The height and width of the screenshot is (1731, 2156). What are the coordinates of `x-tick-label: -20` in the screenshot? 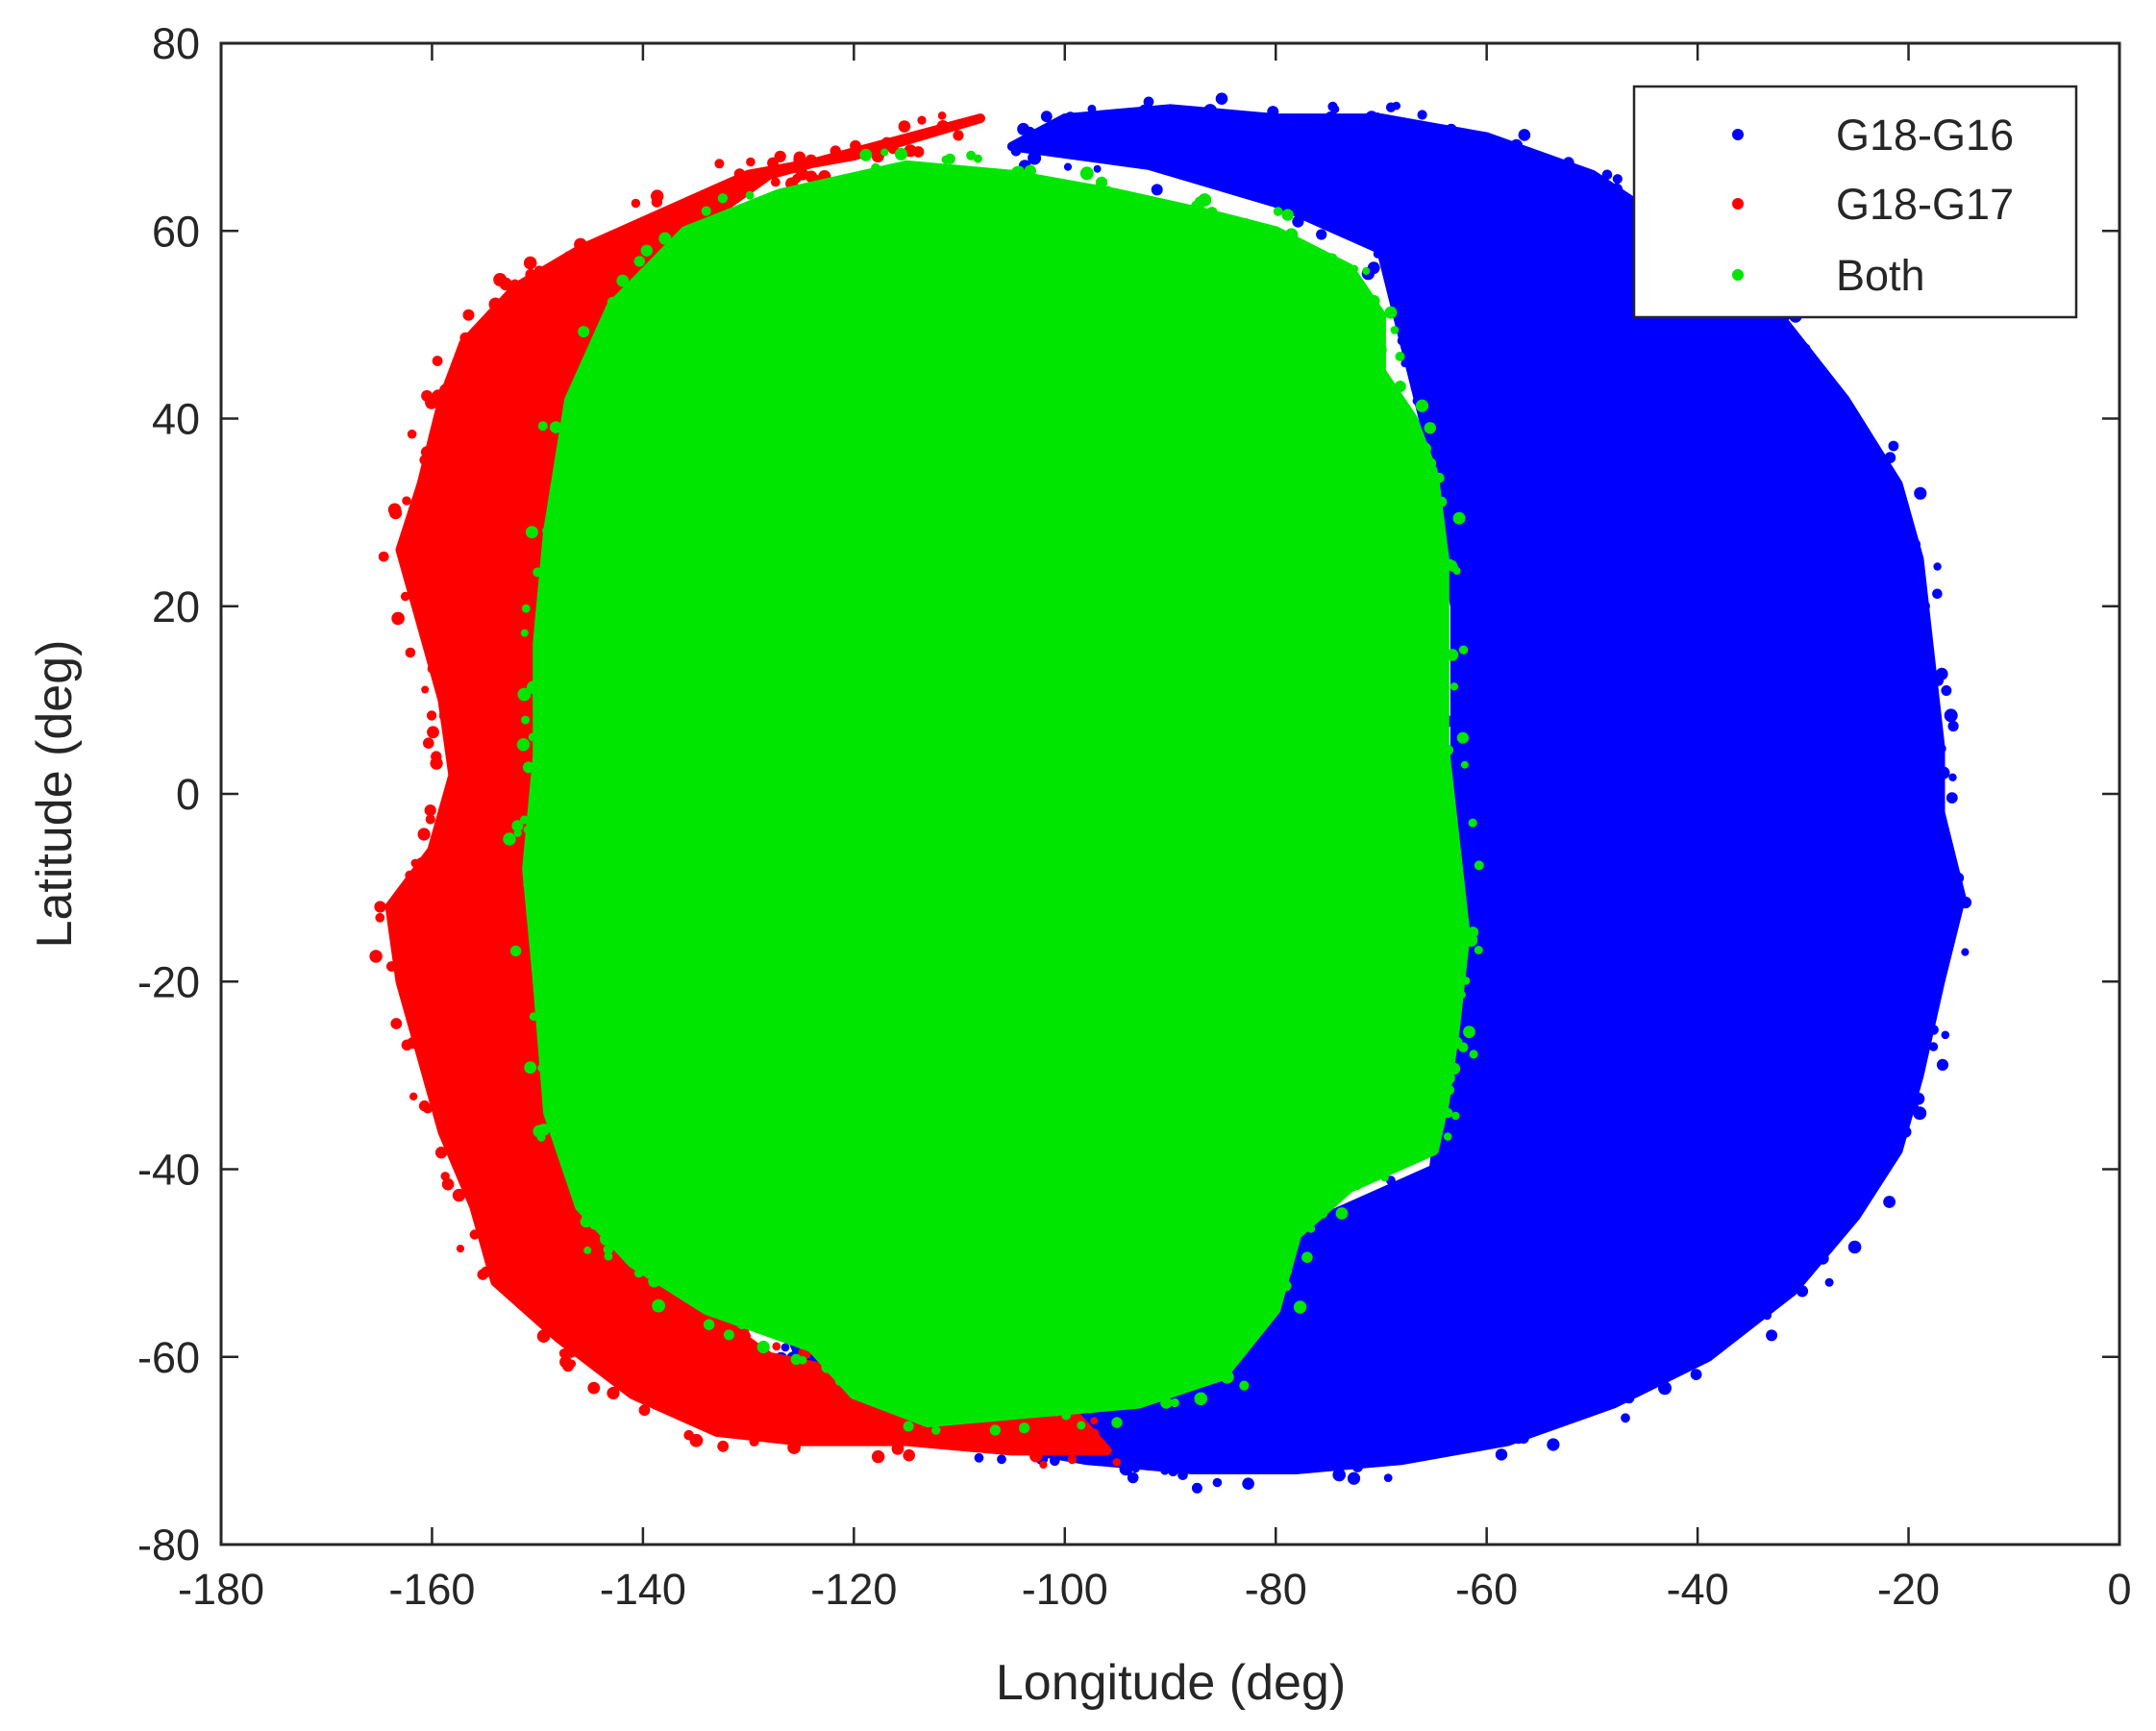 It's located at (1908, 1589).